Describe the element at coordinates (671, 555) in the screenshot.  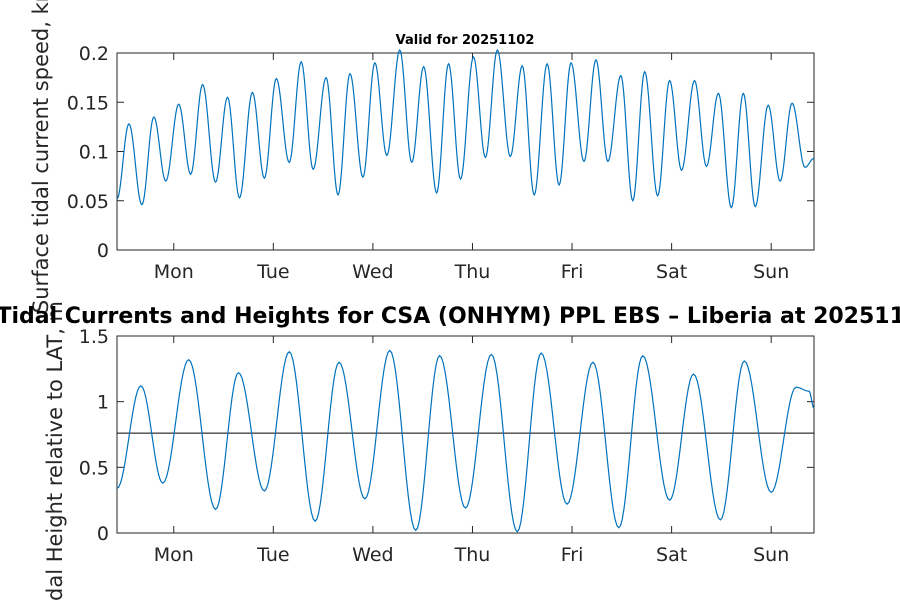
I see `tidal-height-xtick-label: Sat` at that location.